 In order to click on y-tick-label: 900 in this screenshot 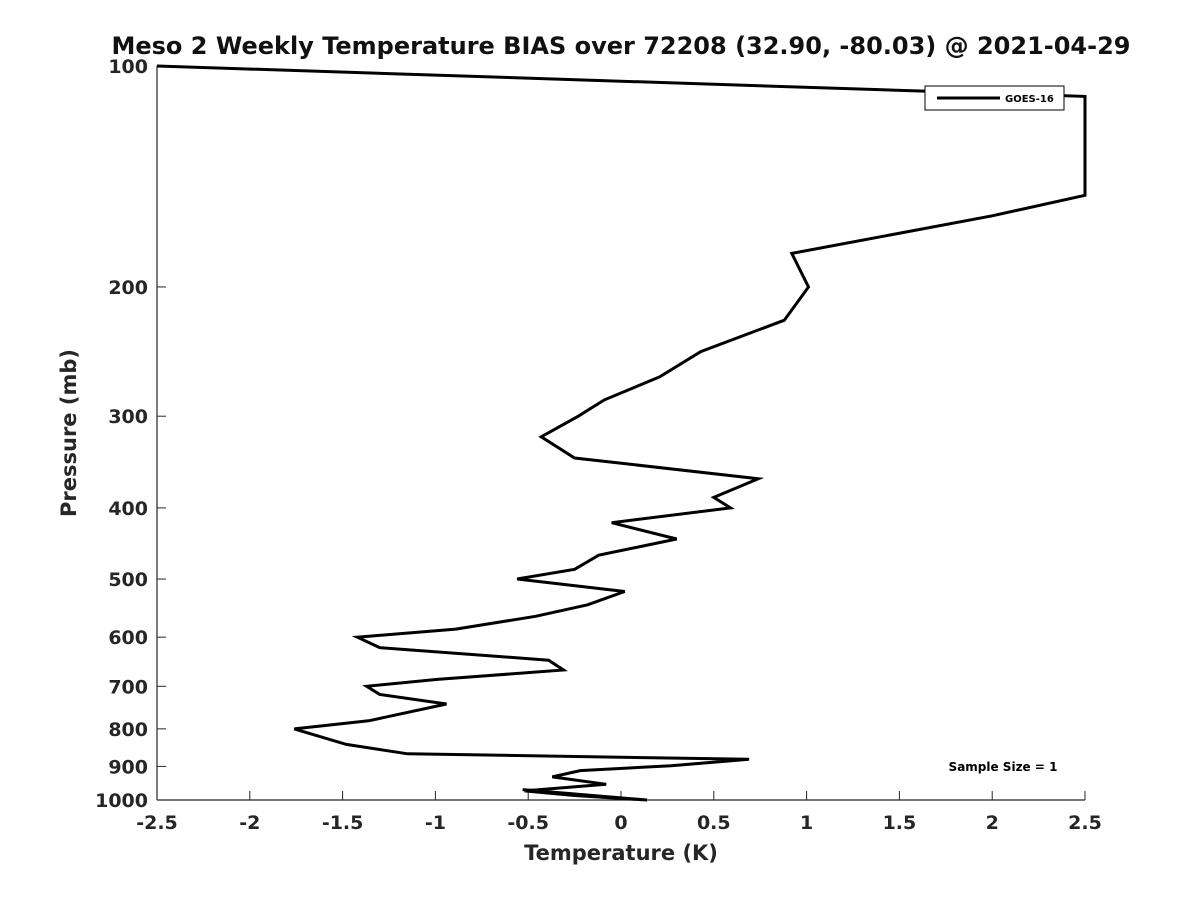, I will do `click(128, 767)`.